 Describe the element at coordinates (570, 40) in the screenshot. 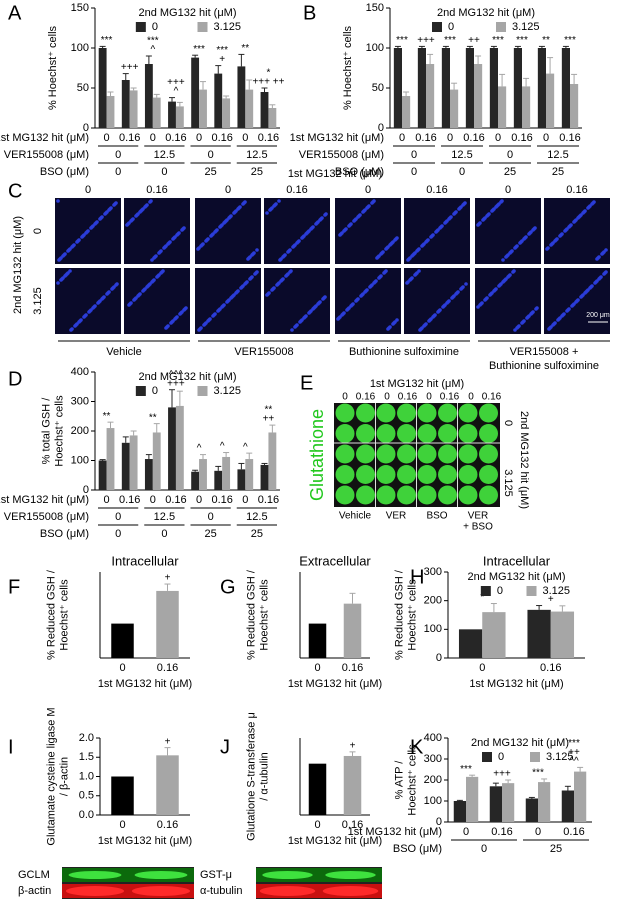

I see `significance-mark: ***` at that location.